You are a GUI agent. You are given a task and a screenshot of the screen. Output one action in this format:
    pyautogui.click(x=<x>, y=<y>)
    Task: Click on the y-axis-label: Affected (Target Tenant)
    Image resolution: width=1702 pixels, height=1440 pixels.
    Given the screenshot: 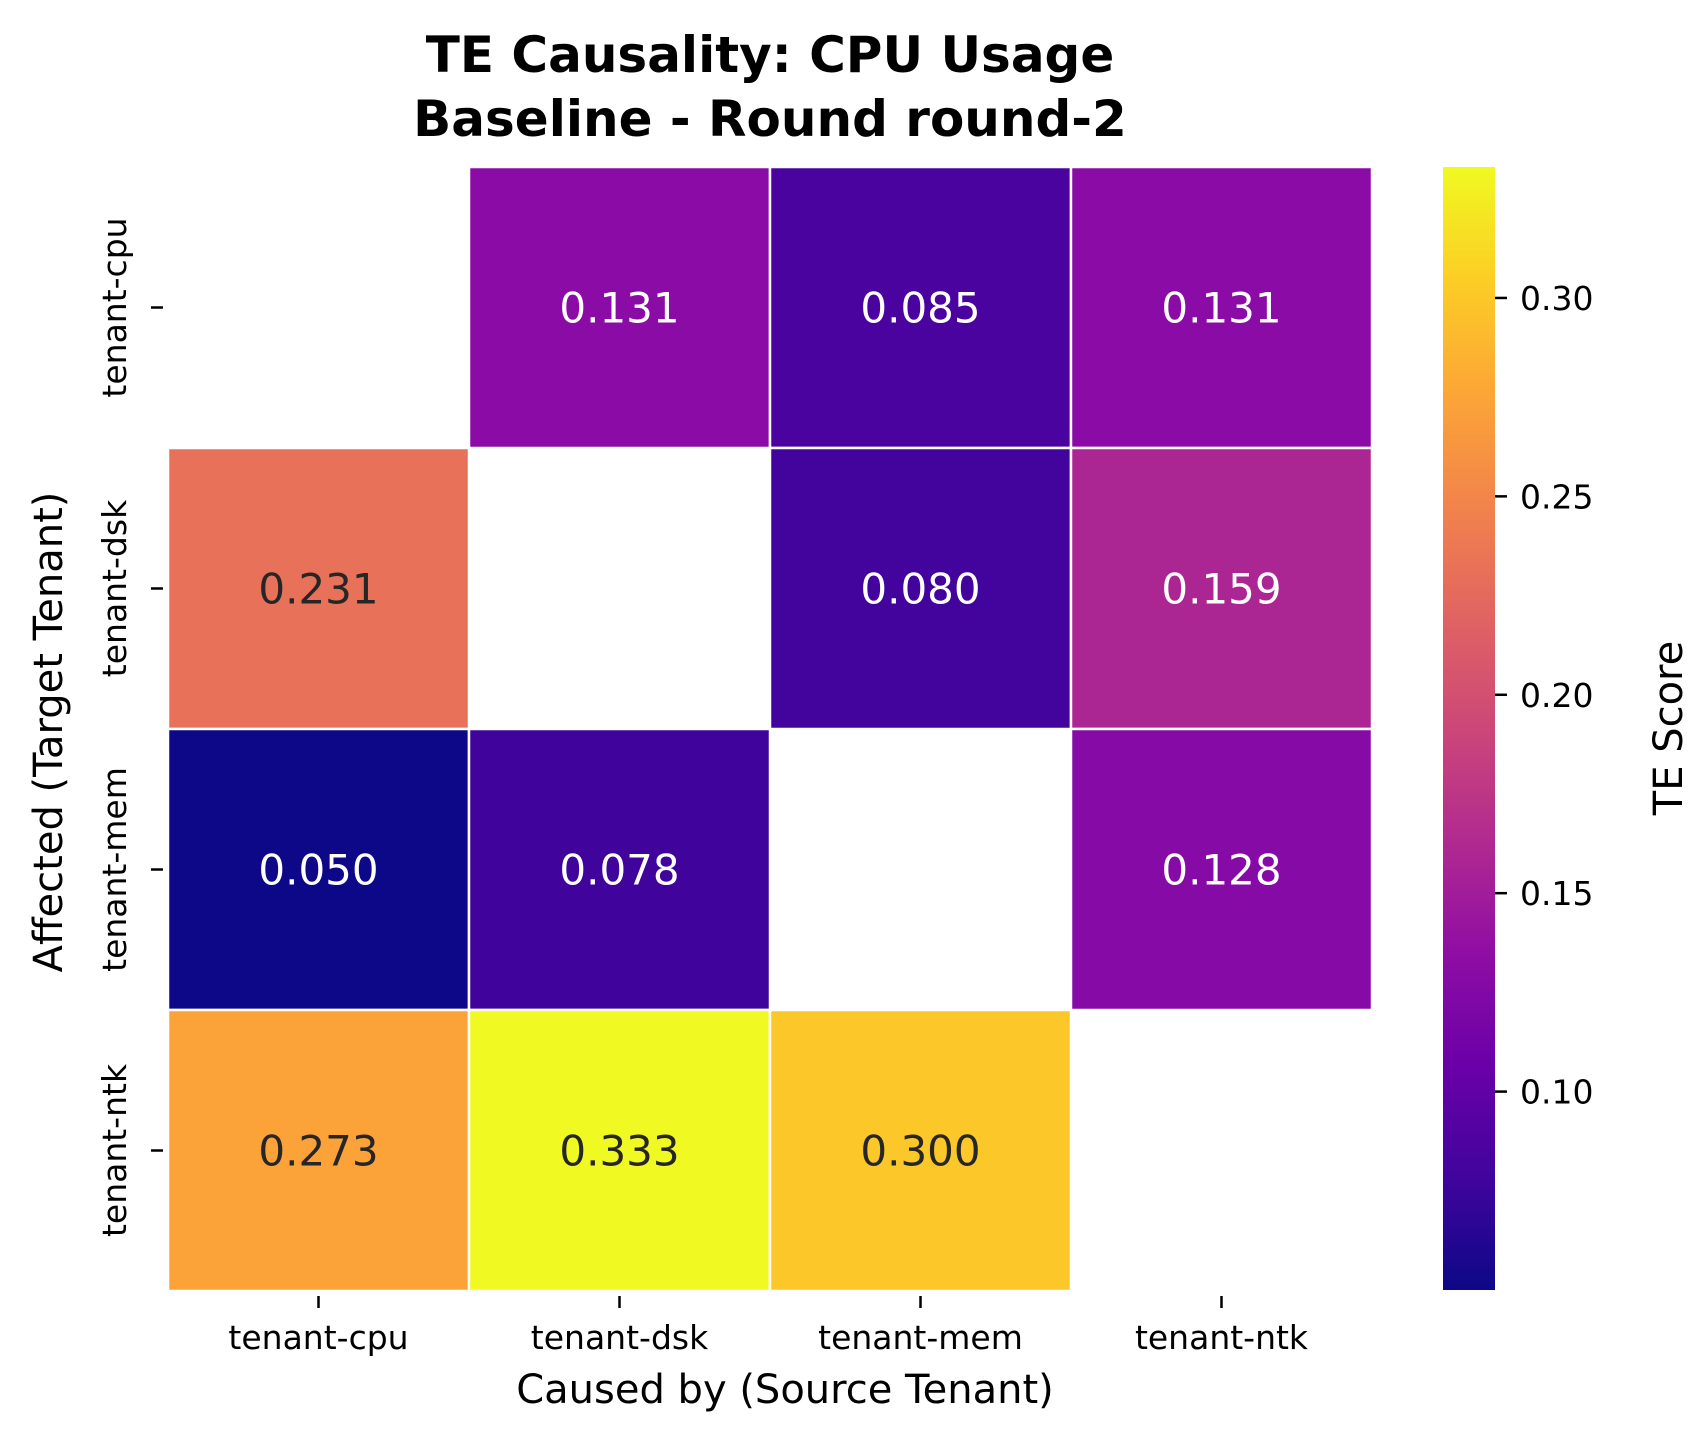 What is the action you would take?
    pyautogui.click(x=49, y=732)
    